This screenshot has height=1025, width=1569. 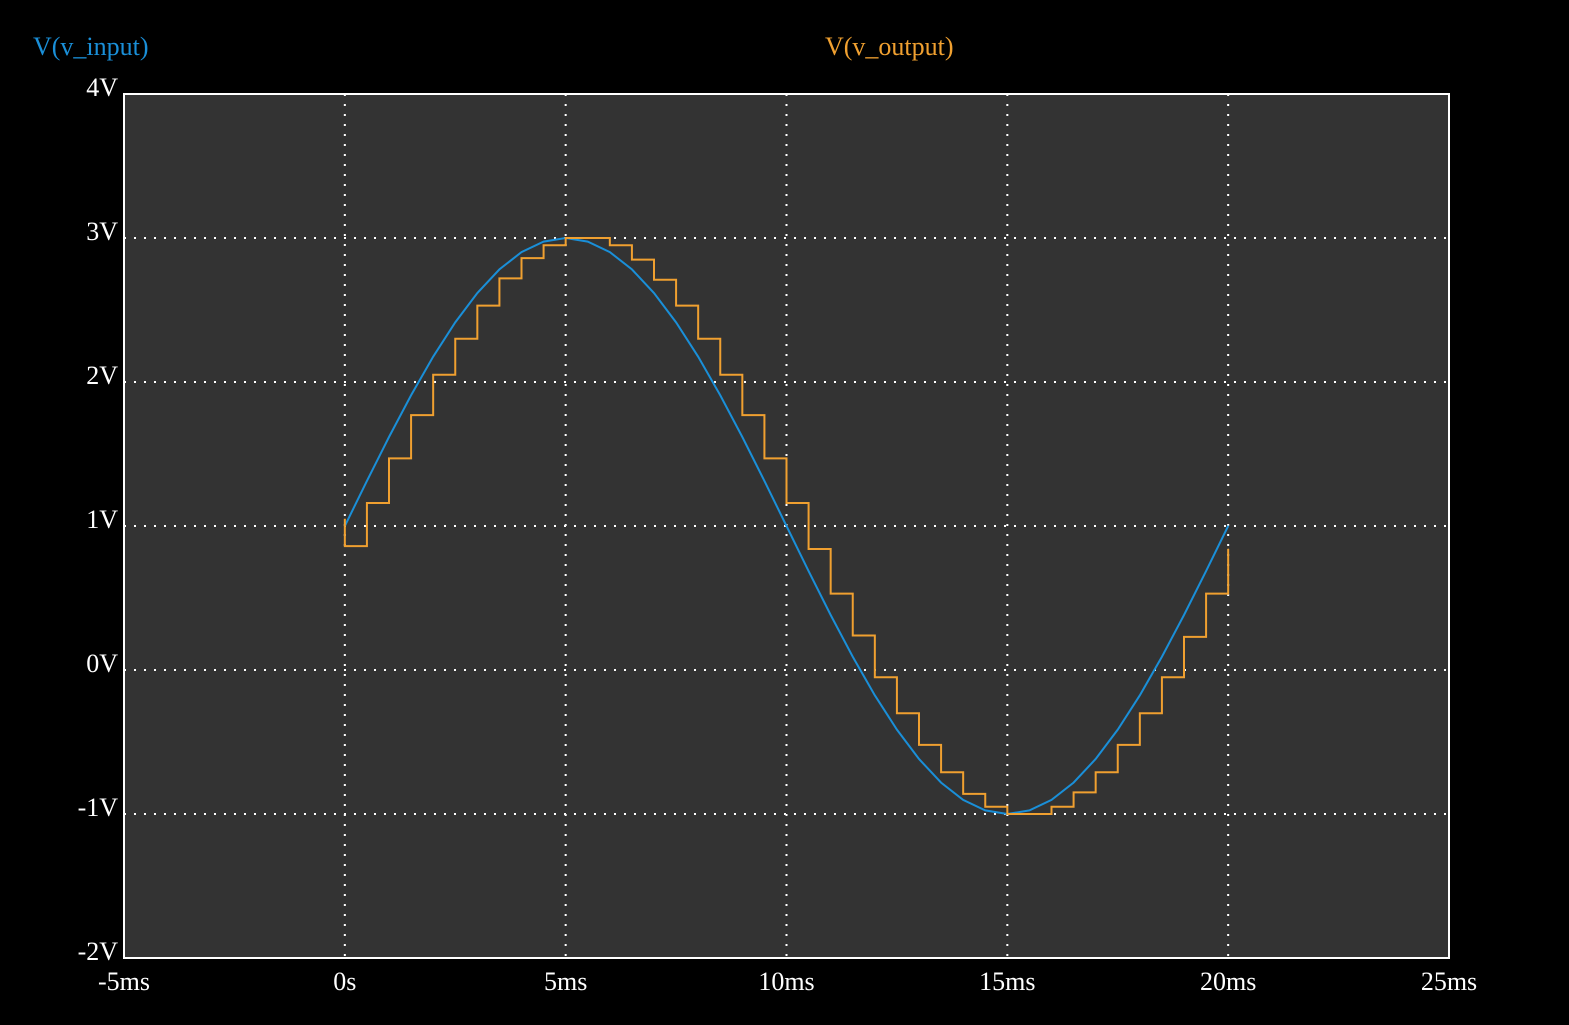 I want to click on y-tick-label: -2V, so click(x=98, y=951).